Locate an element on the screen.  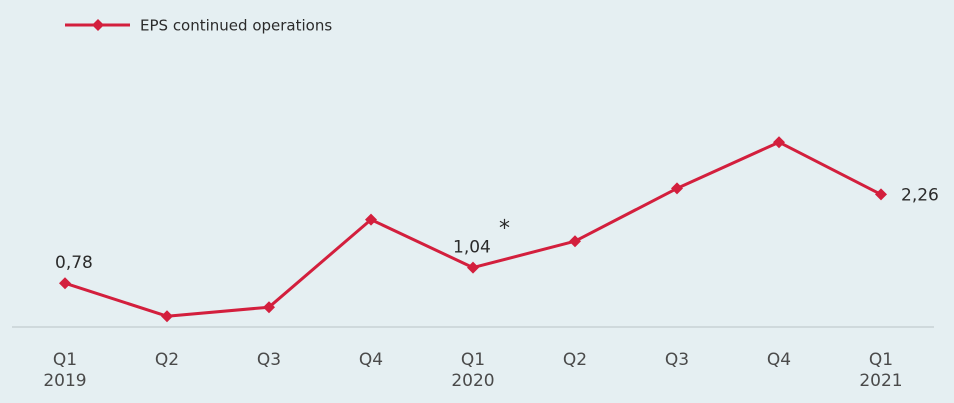
x-tick-label: Q1 2020 is located at coordinates (473, 370).